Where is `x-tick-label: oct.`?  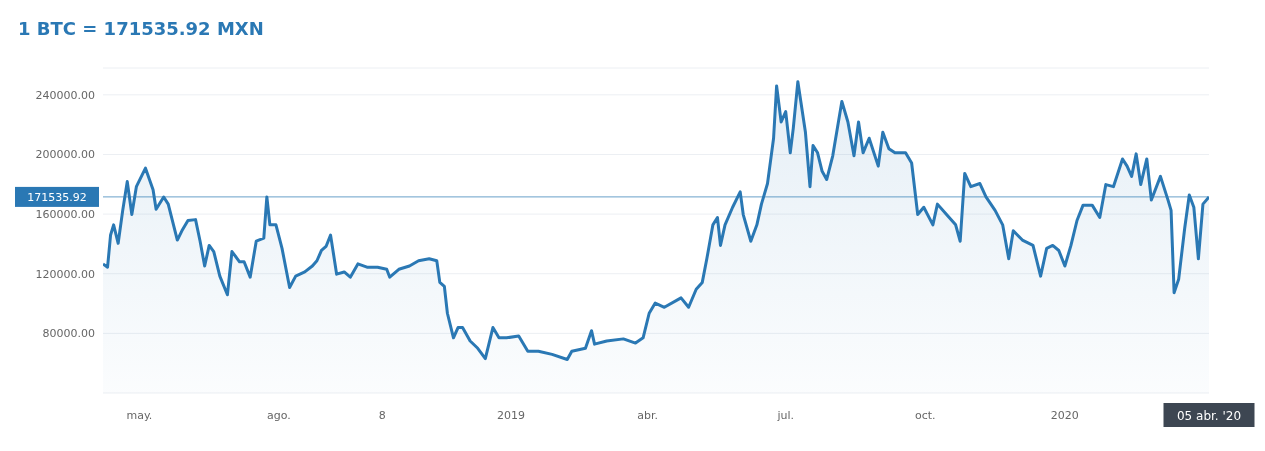
x-tick-label: oct. is located at coordinates (925, 415).